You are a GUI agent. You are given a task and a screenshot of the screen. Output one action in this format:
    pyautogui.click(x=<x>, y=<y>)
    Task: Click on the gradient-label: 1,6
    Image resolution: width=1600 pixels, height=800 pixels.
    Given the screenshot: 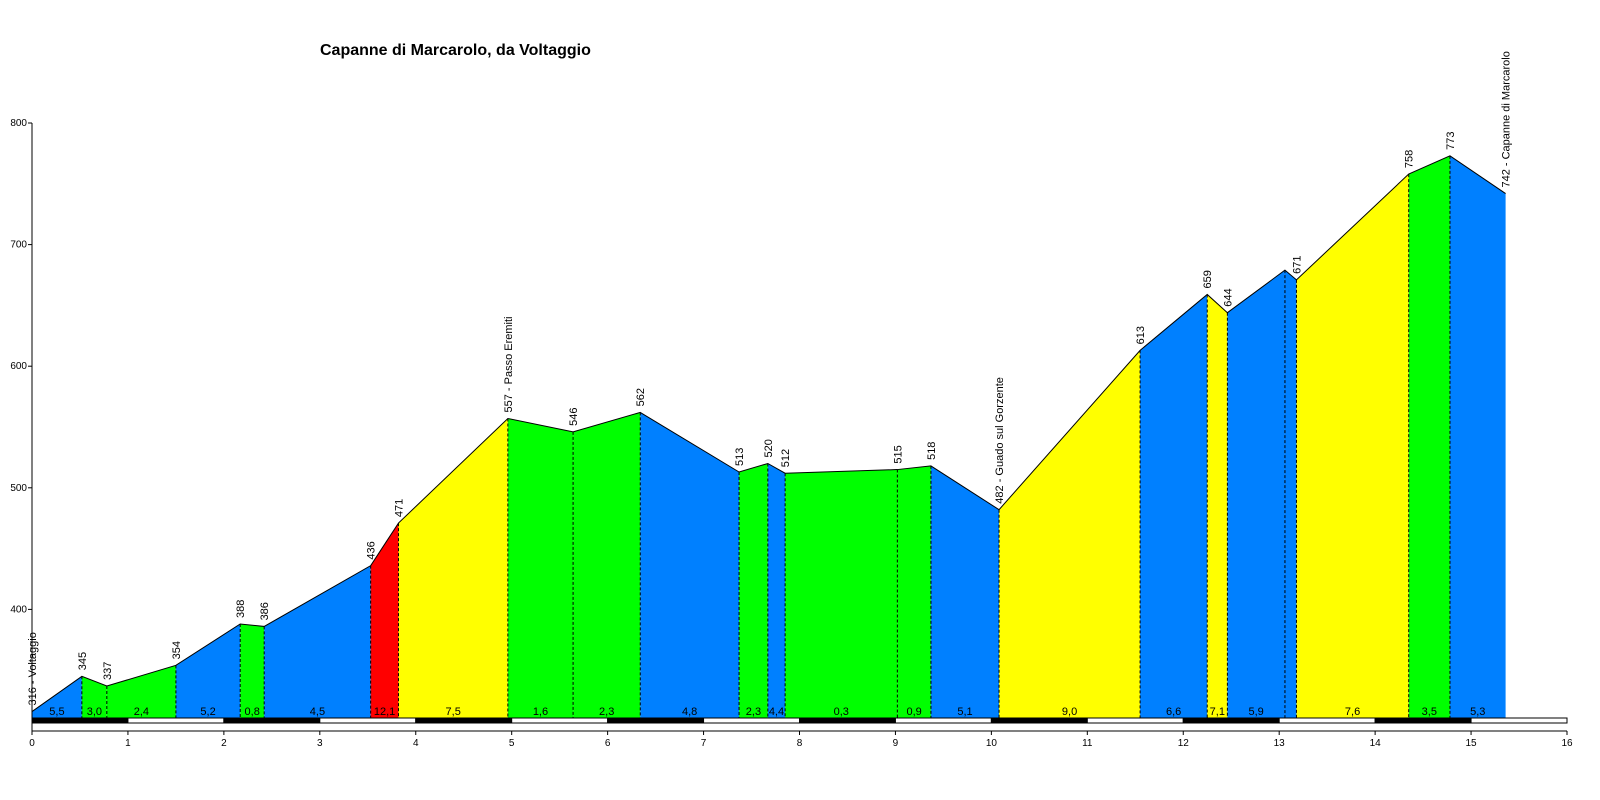 What is the action you would take?
    pyautogui.click(x=540, y=712)
    